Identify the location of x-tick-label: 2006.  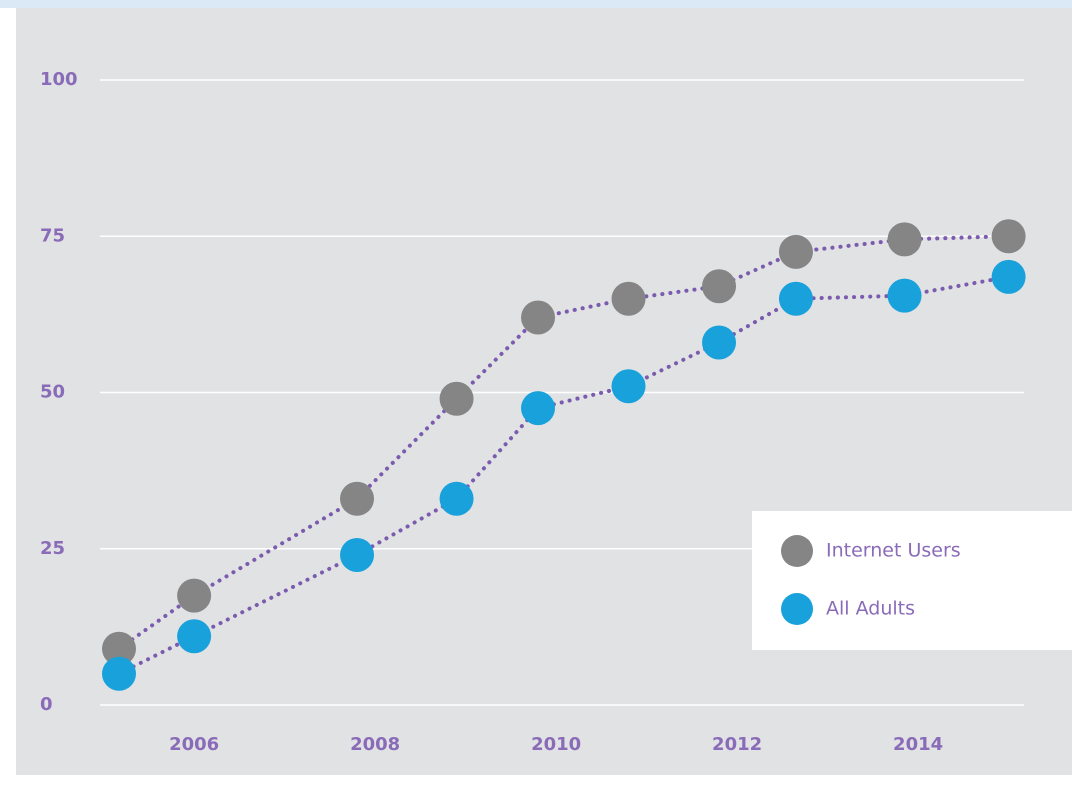
(194, 744).